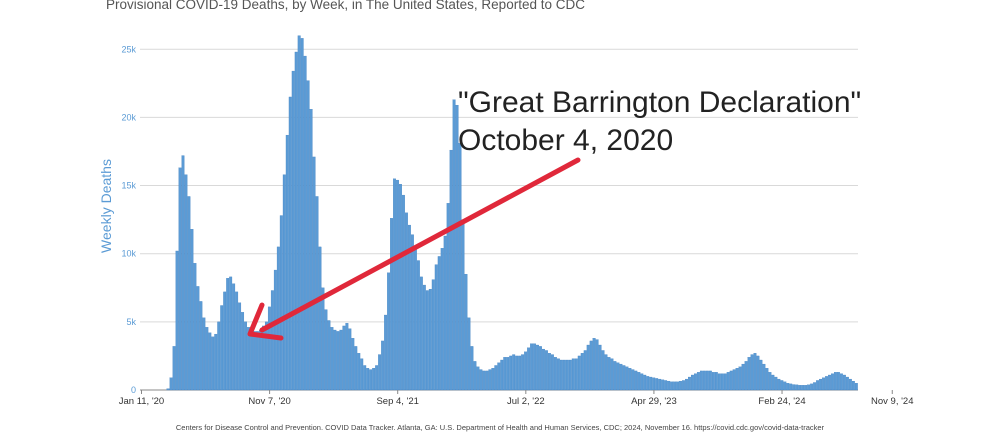 Image resolution: width=1000 pixels, height=447 pixels. What do you see at coordinates (654, 401) in the screenshot?
I see `x-tick-label: Apr 29, '23` at bounding box center [654, 401].